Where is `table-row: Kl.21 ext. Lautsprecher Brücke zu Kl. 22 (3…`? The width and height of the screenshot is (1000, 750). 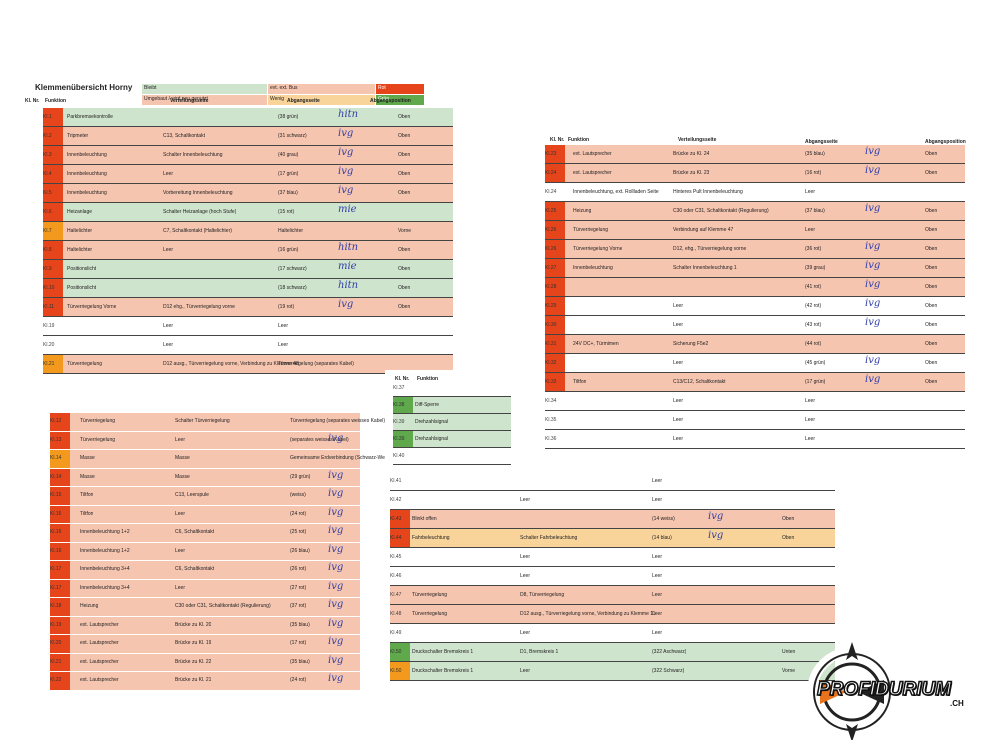
table-row: Kl.21 ext. Lautsprecher Brücke zu Kl. 22 (3… is located at coordinates (205, 662).